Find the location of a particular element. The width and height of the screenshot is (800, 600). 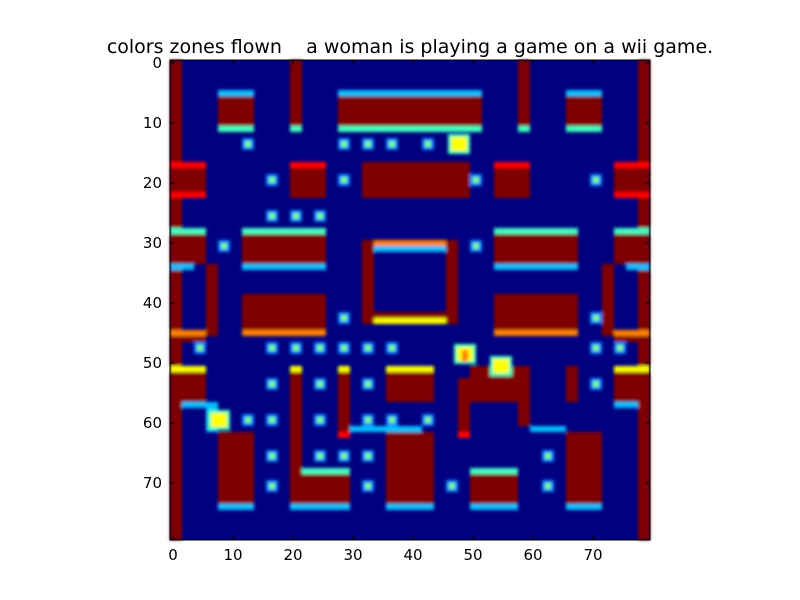

ghost-center-mark is located at coordinates (465, 356).